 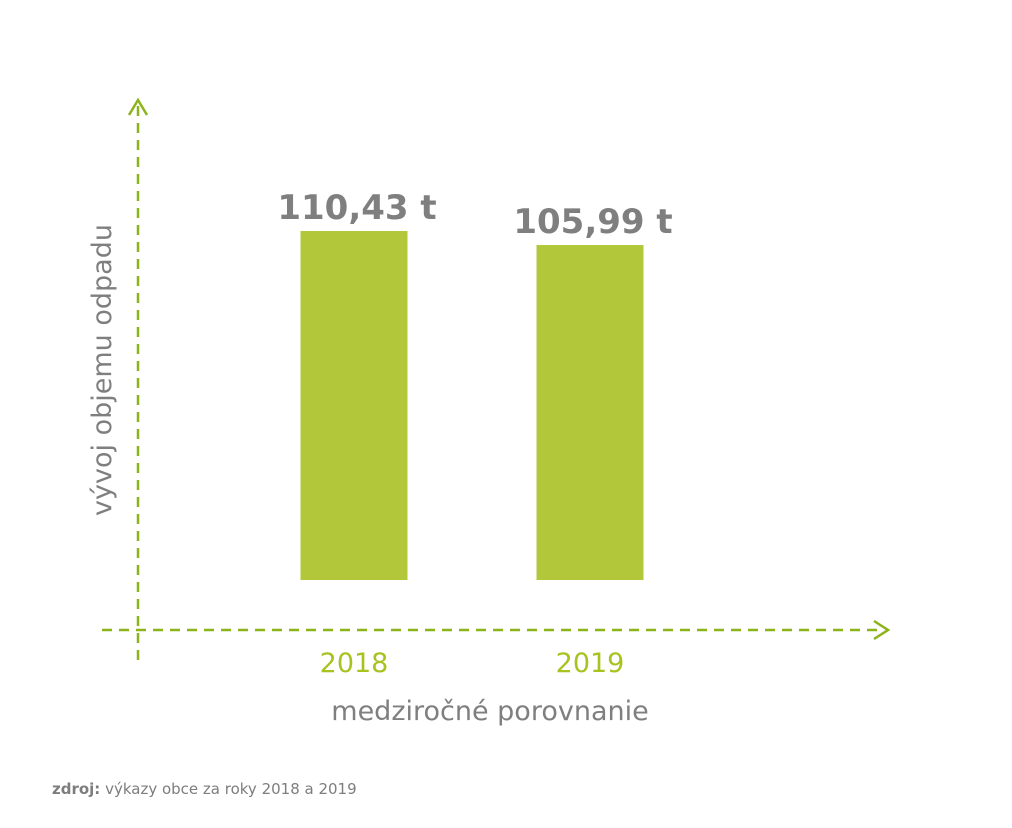 I want to click on x-tick-label-2019: 2019, so click(x=590, y=663).